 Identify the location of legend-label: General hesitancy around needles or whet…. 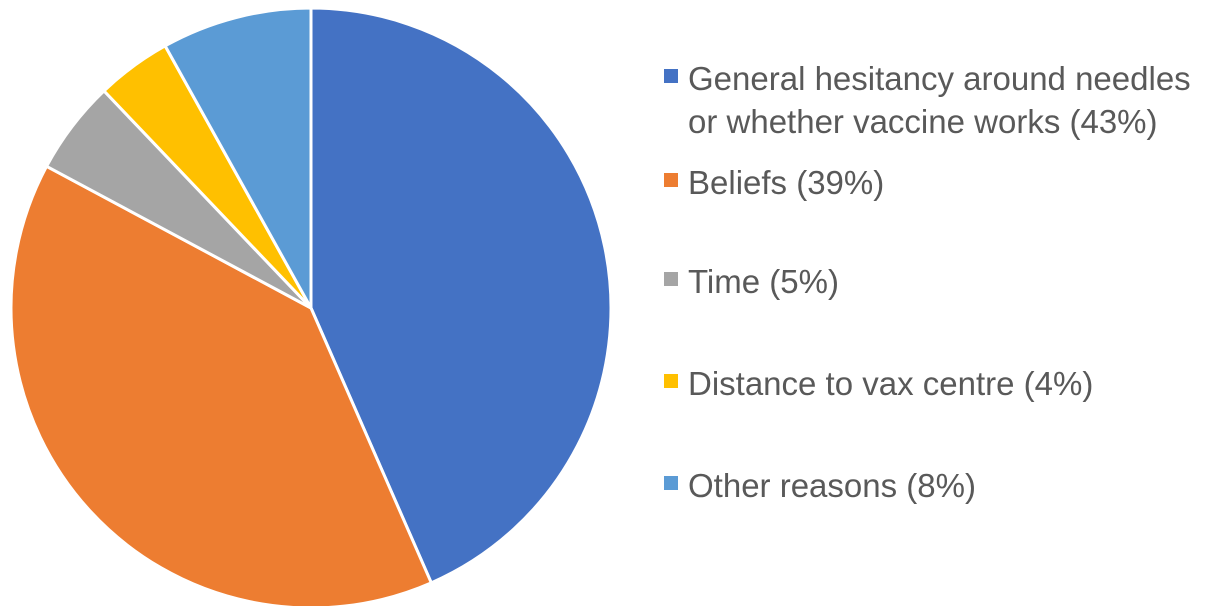
(939, 100).